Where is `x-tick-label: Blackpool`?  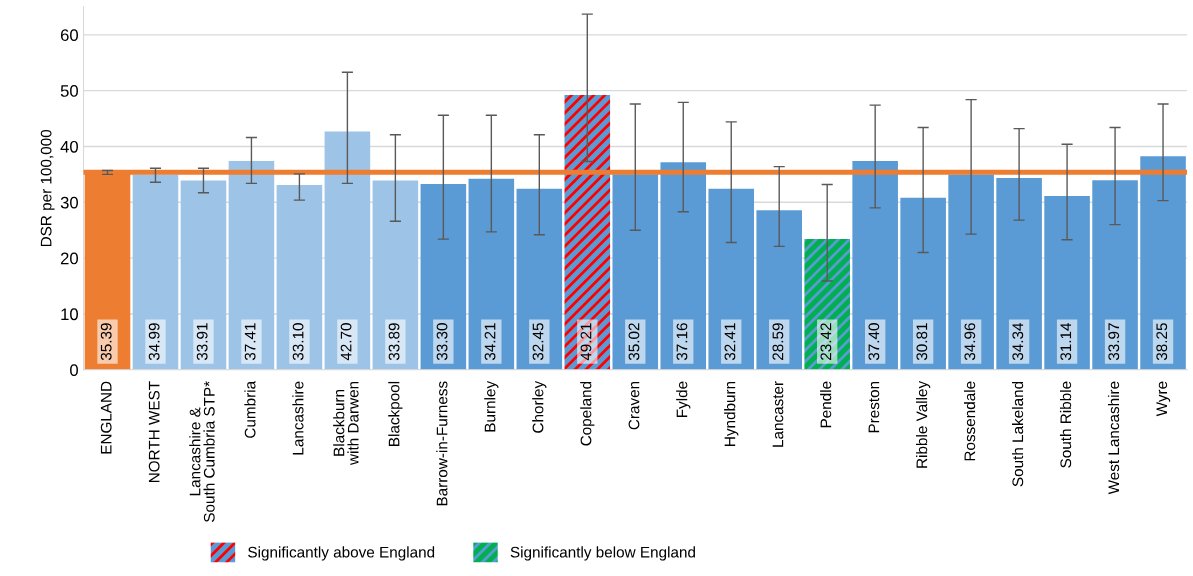
x-tick-label: Blackpool is located at coordinates (395, 413).